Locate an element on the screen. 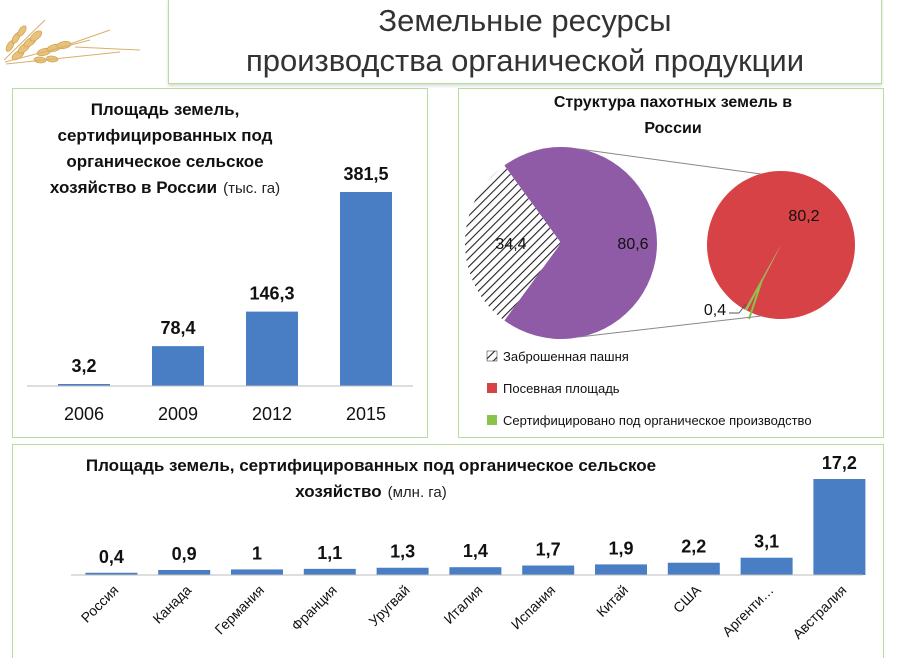  legend-swatch-organic is located at coordinates (492, 420).